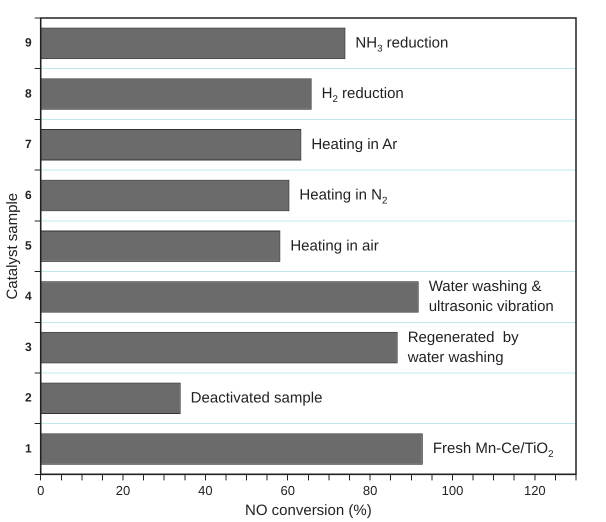  I want to click on x-tick-label: 100, so click(453, 490).